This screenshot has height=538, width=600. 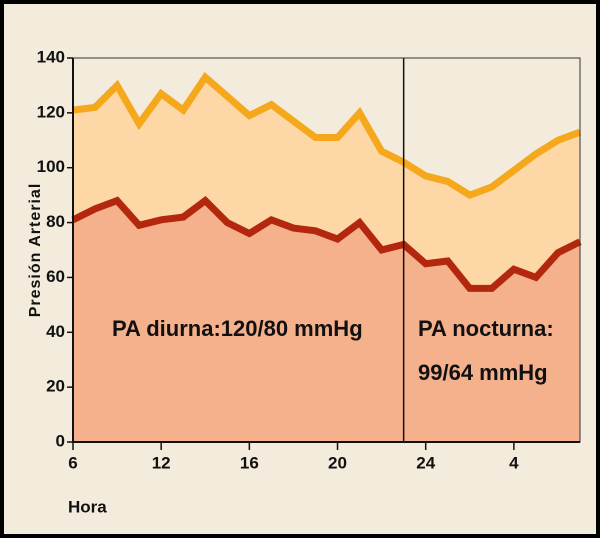 What do you see at coordinates (237, 328) in the screenshot?
I see `annotation: PA diurna:120/80 mmHg` at bounding box center [237, 328].